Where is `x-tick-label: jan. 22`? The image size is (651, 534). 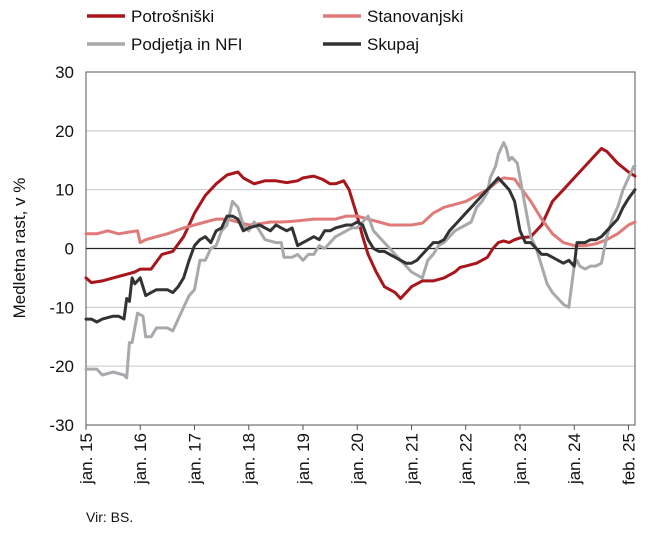
x-tick-label: jan. 22 is located at coordinates (466, 459).